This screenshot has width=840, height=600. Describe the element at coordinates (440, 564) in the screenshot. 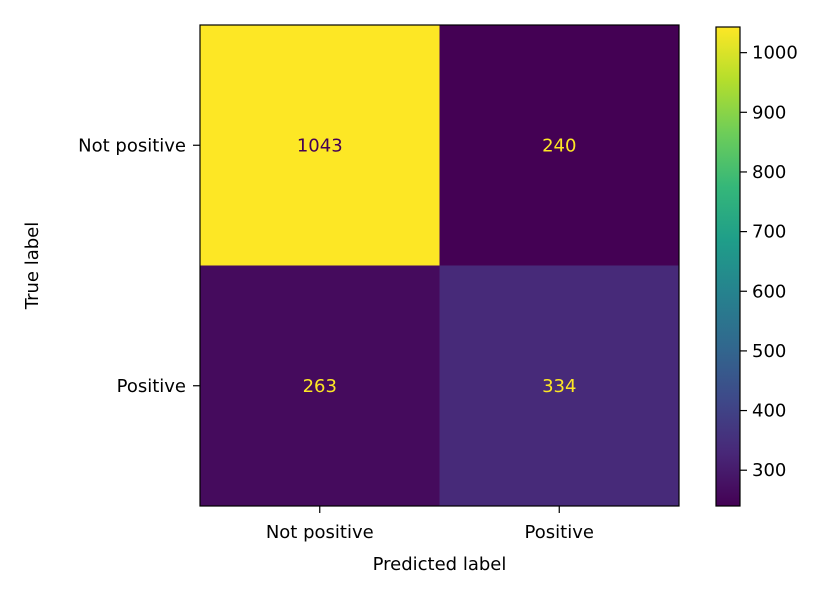

I see `x-axis-label: Predicted label` at that location.